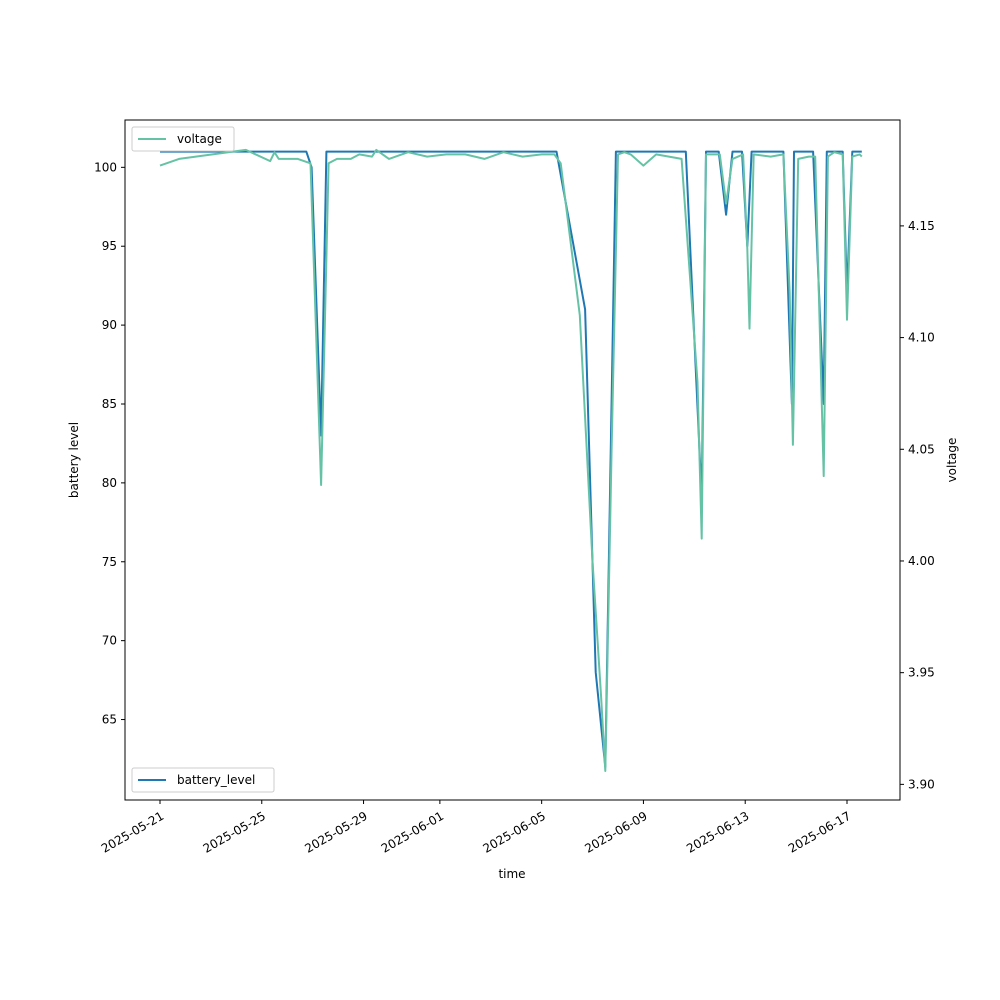 The width and height of the screenshot is (1000, 1000). What do you see at coordinates (216, 780) in the screenshot?
I see `legend-battery-level-label: battery_level` at bounding box center [216, 780].